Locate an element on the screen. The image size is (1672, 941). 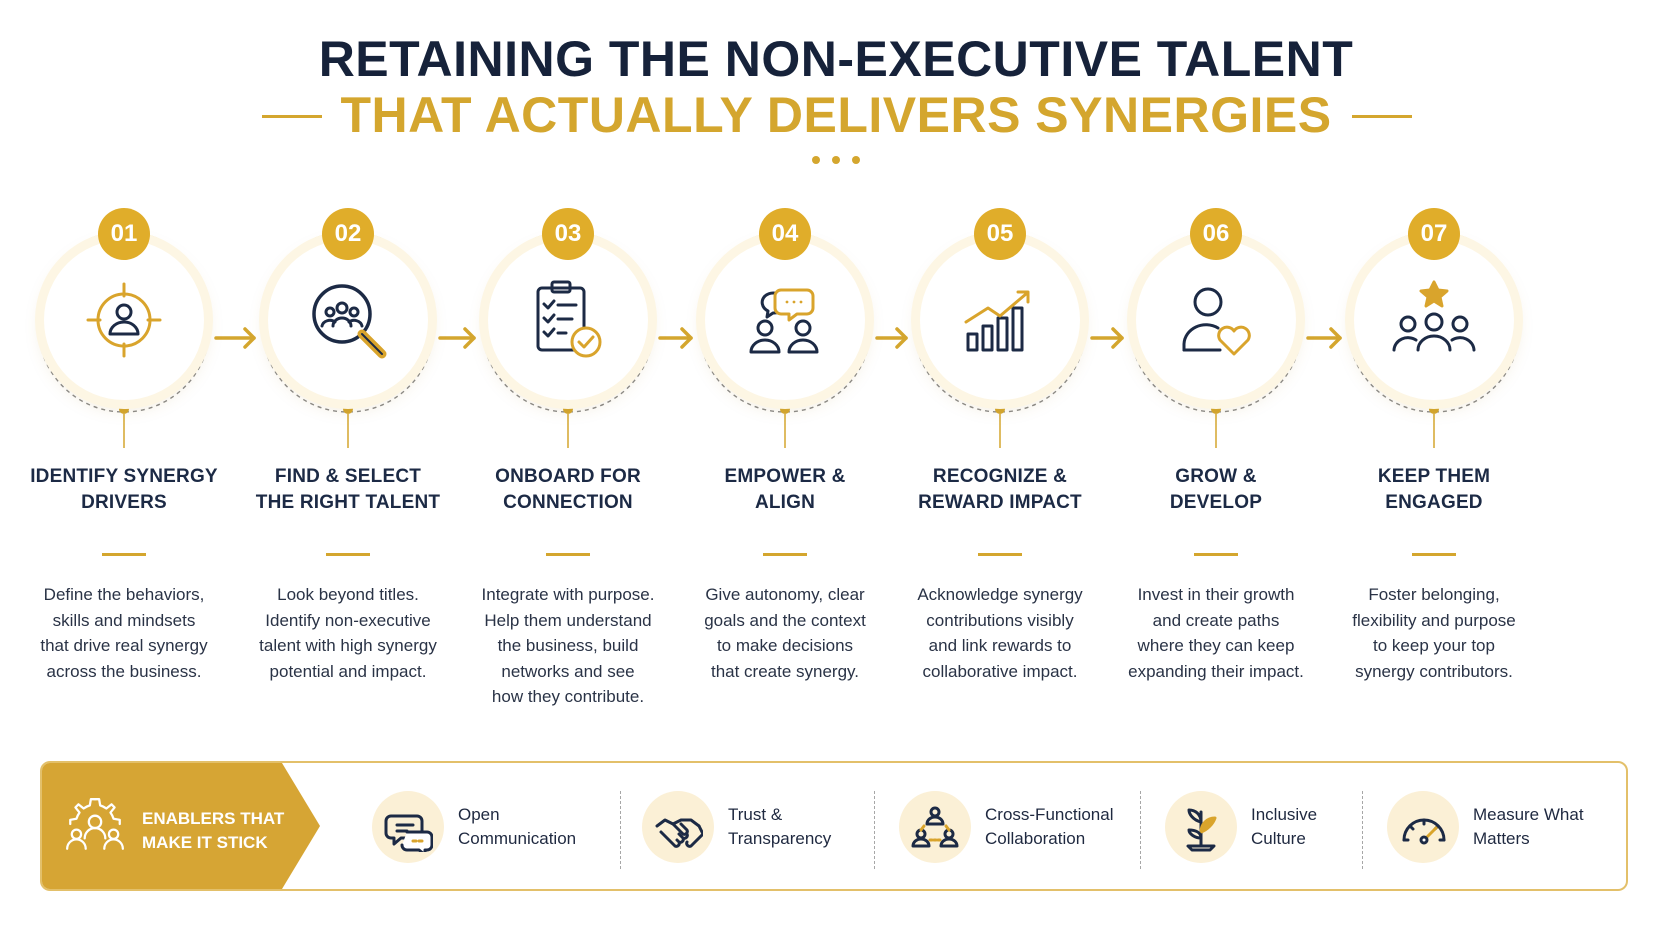
step-desc-line: how they contribute. is located at coordinates (568, 696).